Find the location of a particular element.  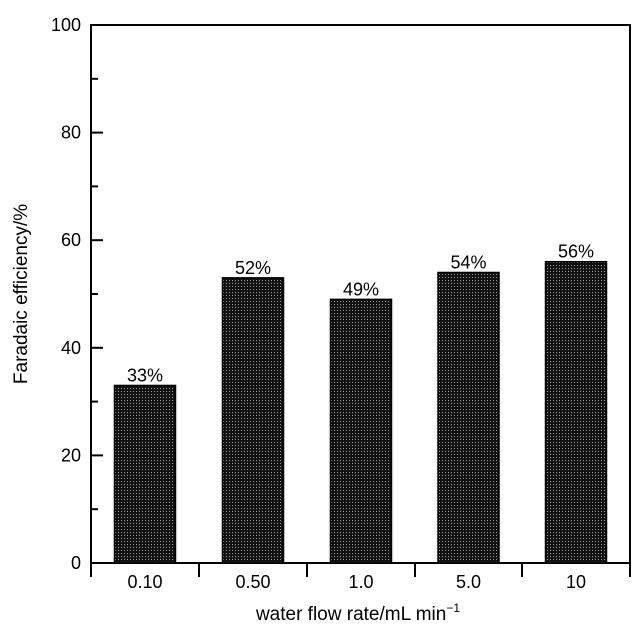

x-axis-ticks: 0.10 0.50 1.0 5.0 10 is located at coordinates (360, 577).